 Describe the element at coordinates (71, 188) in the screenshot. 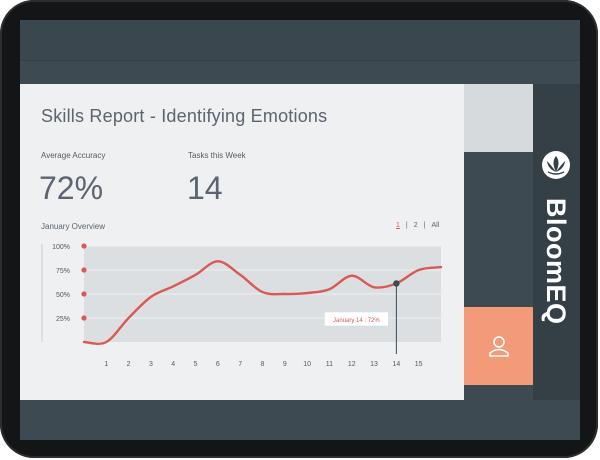

I see `average-accuracy-value: 72%` at that location.